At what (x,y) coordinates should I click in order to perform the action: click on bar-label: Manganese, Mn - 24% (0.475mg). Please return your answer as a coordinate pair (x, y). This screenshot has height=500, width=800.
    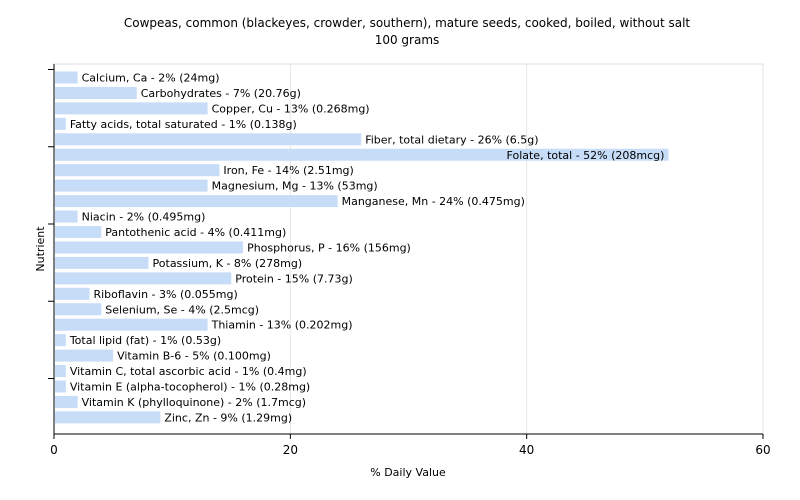
    Looking at the image, I should click on (433, 201).